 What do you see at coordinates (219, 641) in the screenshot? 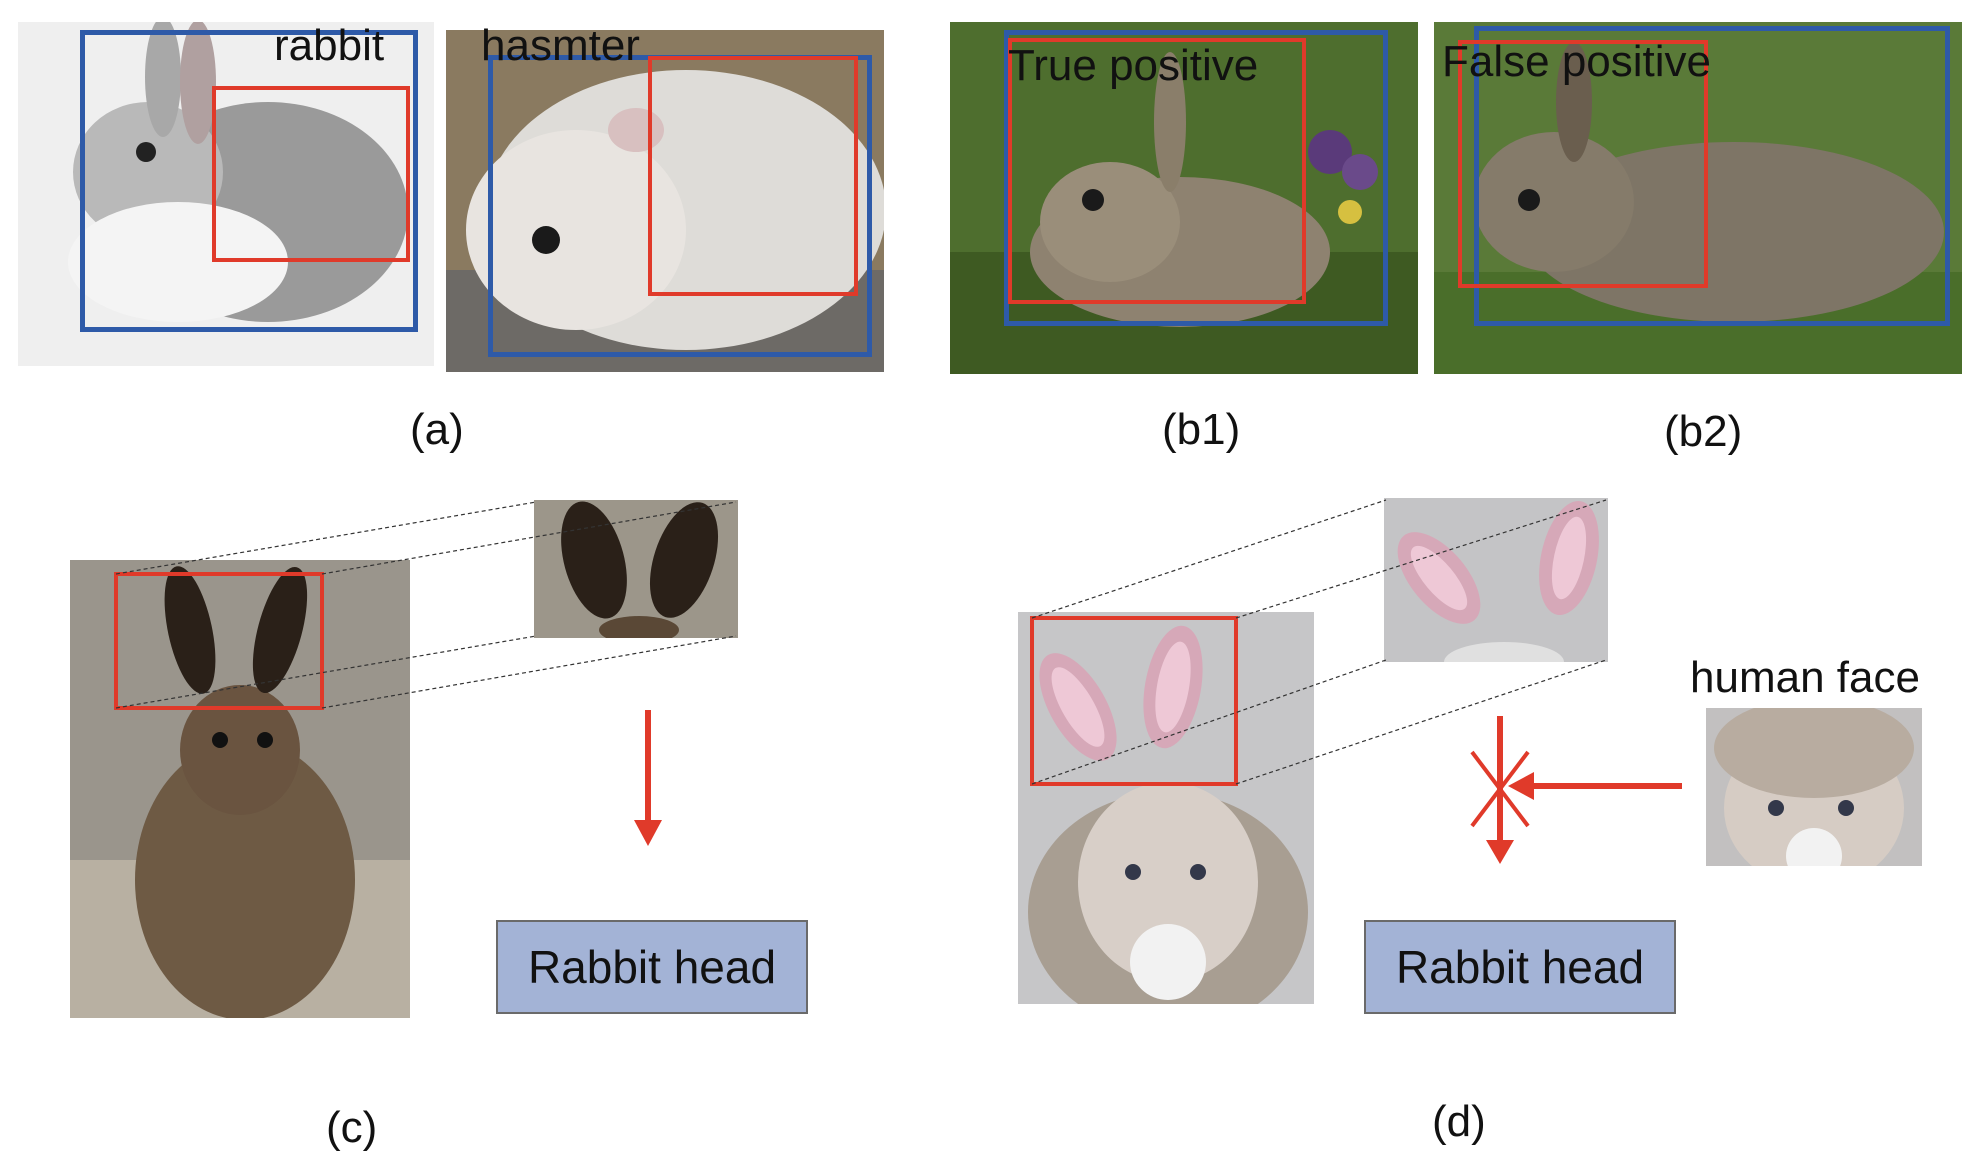
I see `hare-ears-box` at bounding box center [219, 641].